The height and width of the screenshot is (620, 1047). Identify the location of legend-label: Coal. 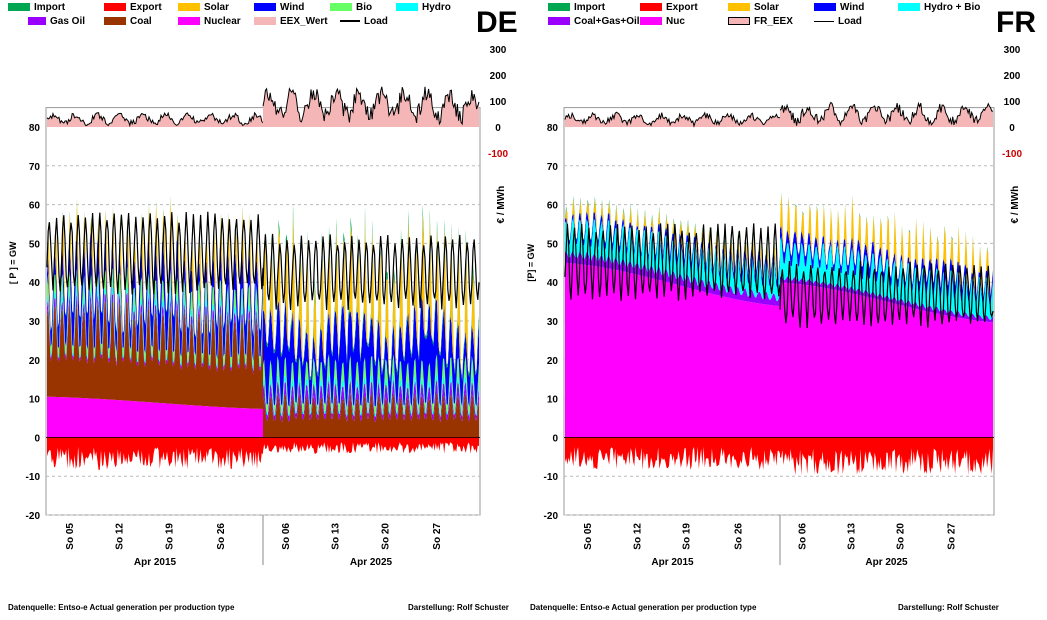
(141, 21).